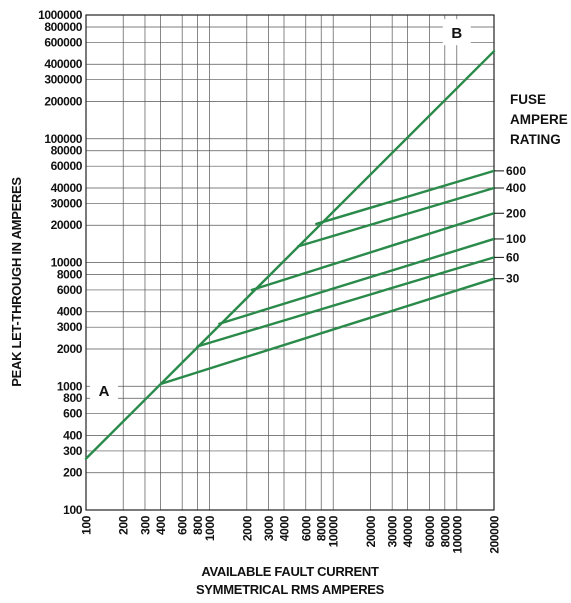 This screenshot has height=603, width=571. Describe the element at coordinates (67, 225) in the screenshot. I see `y-tick-label: 20000` at that location.